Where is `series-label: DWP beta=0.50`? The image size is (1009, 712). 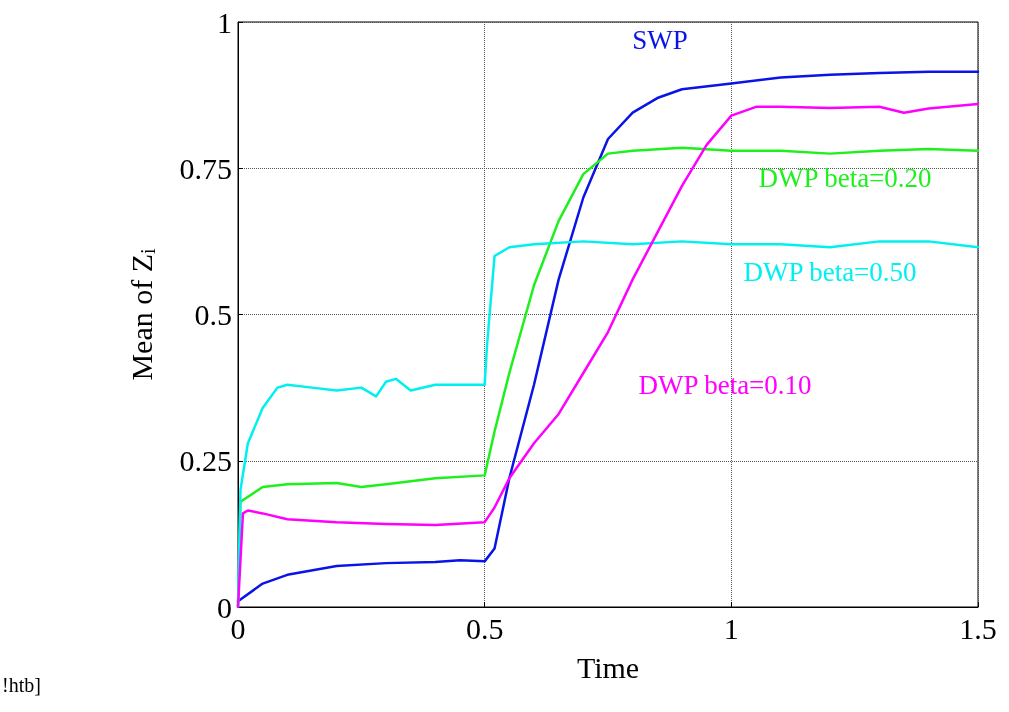
series-label: DWP beta=0.50 is located at coordinates (830, 272).